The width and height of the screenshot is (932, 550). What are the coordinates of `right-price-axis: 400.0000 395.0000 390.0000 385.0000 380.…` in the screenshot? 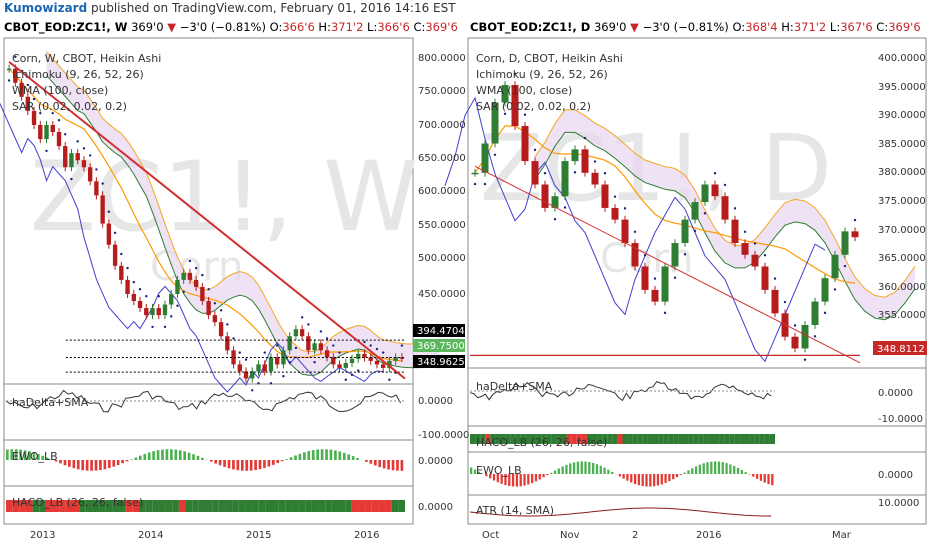 It's located at (902, 187).